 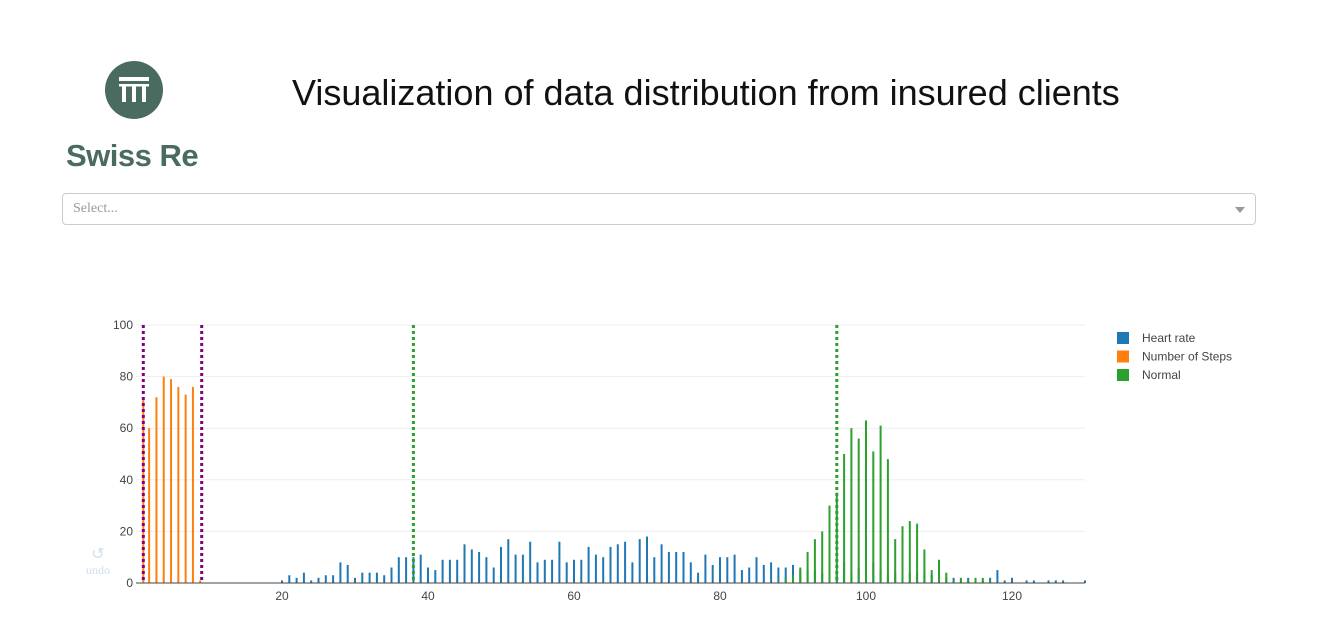 What do you see at coordinates (129, 583) in the screenshot?
I see `y-tick-label: 0` at bounding box center [129, 583].